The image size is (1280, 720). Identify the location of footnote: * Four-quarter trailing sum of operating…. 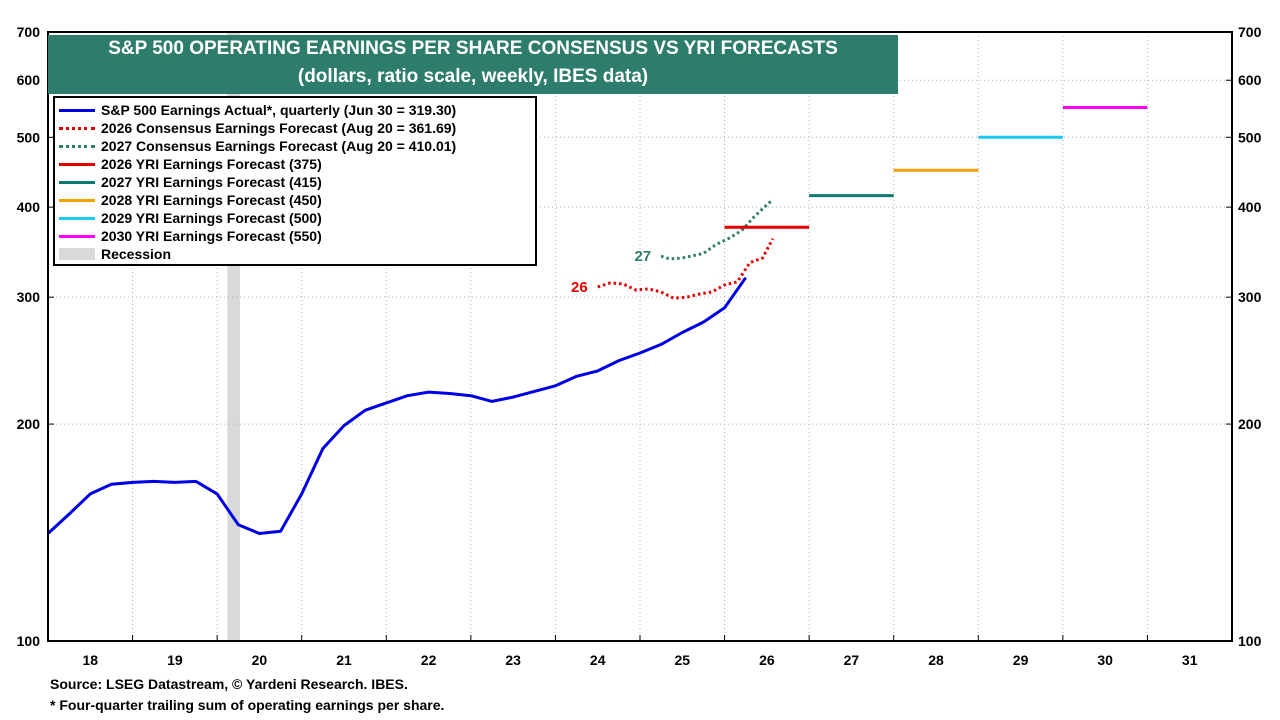
(247, 705).